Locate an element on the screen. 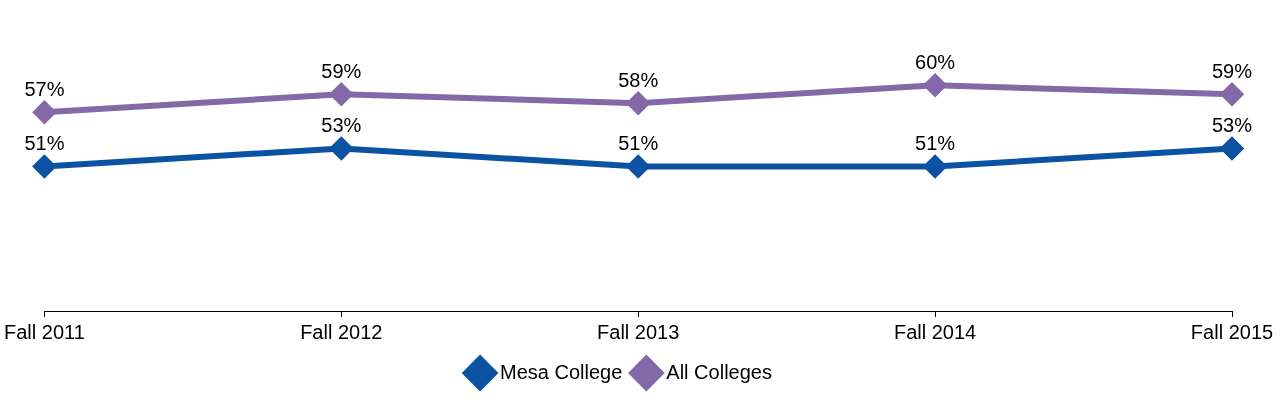 The width and height of the screenshot is (1282, 403). x-tick-label: Fall 2014 is located at coordinates (935, 331).